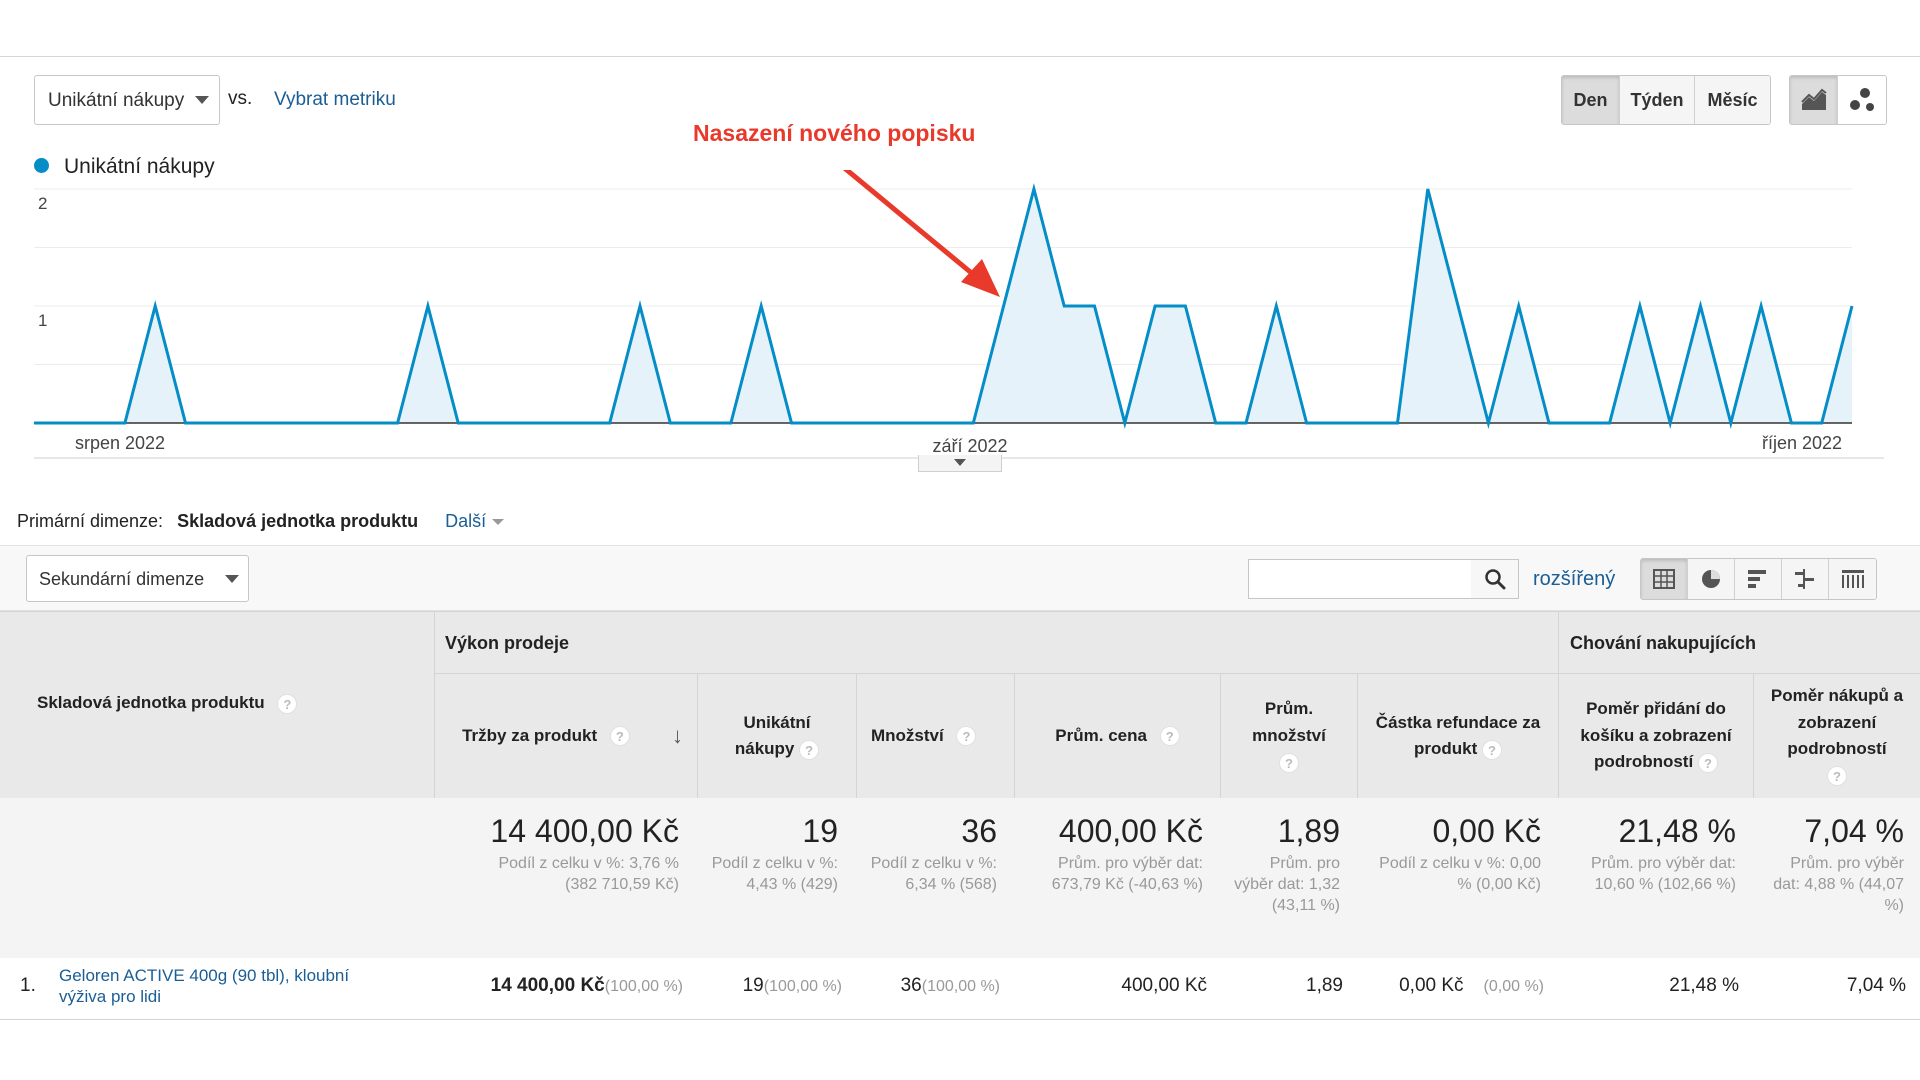 This screenshot has height=1080, width=1920. What do you see at coordinates (1177, 673) in the screenshot?
I see `group-header-divider` at bounding box center [1177, 673].